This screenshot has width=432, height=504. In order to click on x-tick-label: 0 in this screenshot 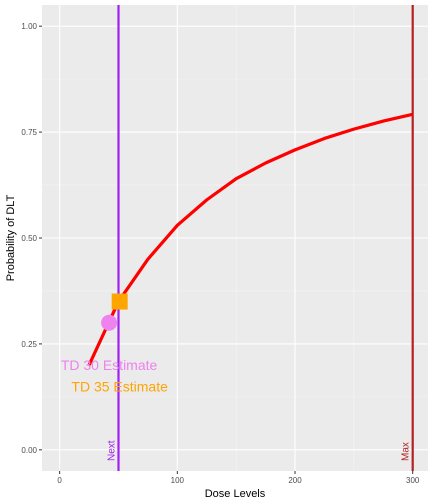, I will do `click(59, 480)`.